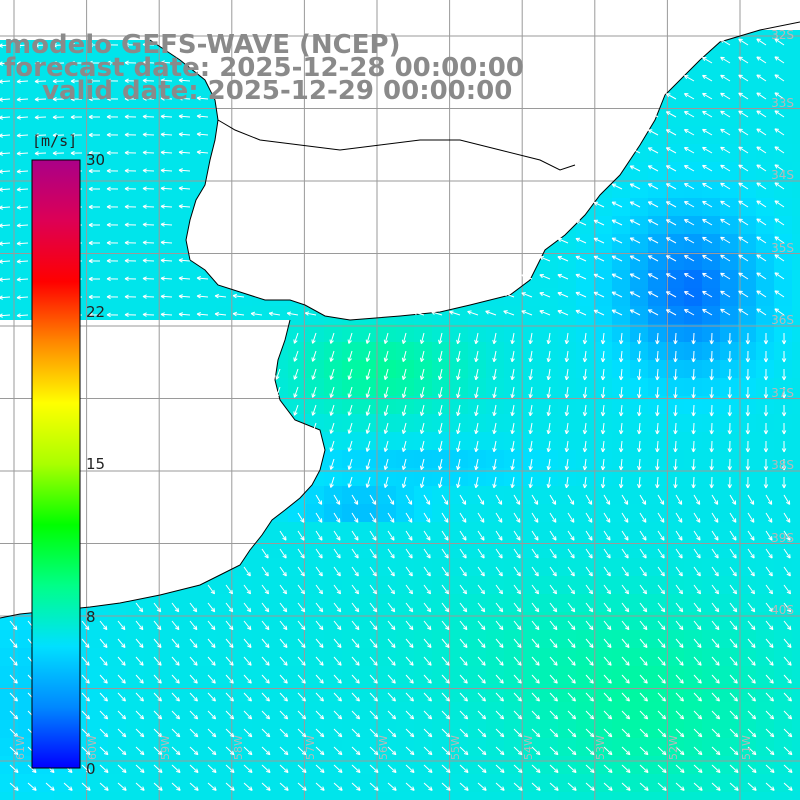 Image resolution: width=800 pixels, height=800 pixels. I want to click on lon-label-59w: 59W, so click(165, 747).